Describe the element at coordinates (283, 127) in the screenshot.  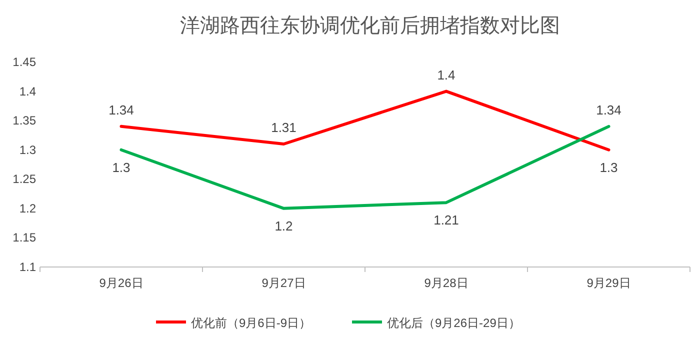
I see `data-label: 1.31` at that location.